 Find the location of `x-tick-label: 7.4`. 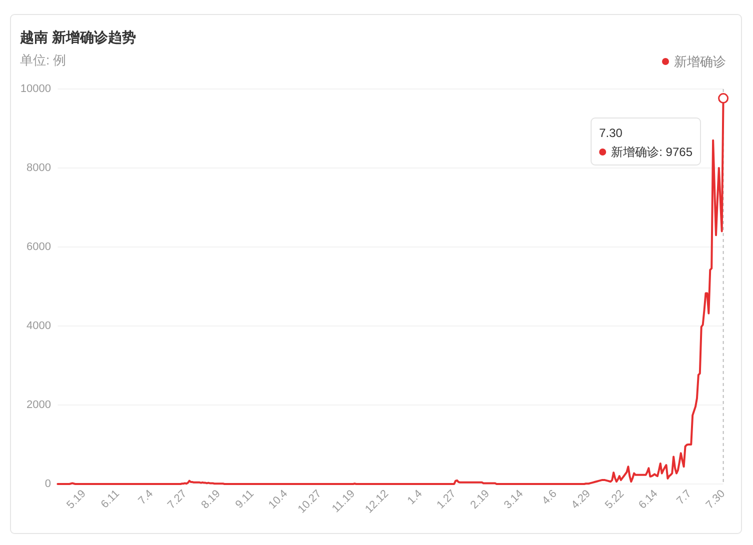

x-tick-label: 7.4 is located at coordinates (146, 498).